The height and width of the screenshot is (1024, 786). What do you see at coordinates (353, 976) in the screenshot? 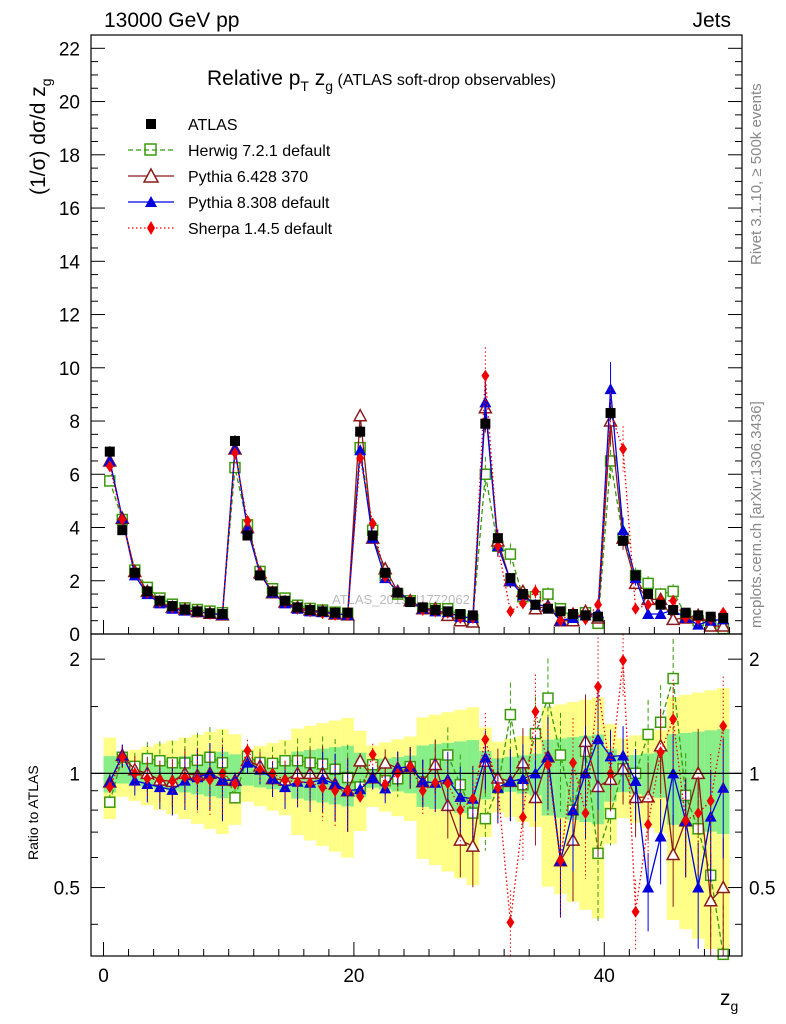
I see `x-tick-label: 20` at bounding box center [353, 976].